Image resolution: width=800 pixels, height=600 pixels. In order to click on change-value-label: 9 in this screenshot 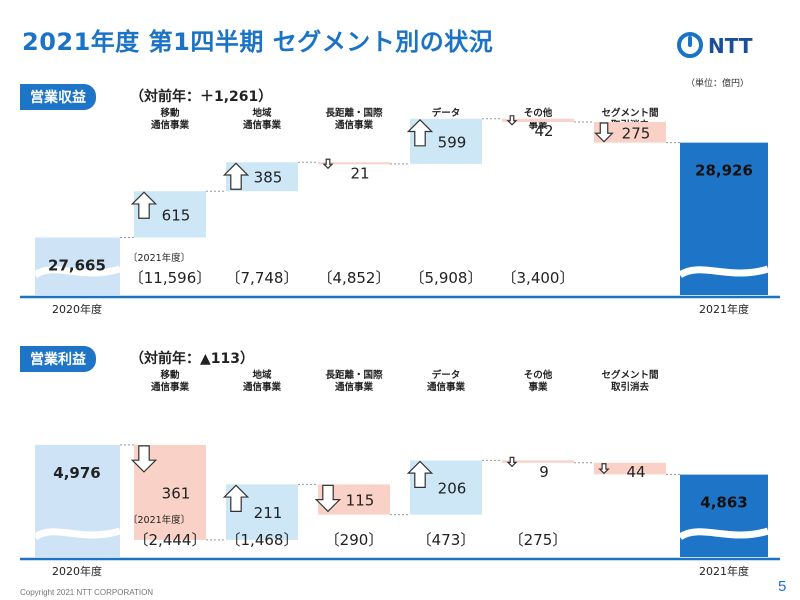, I will do `click(544, 472)`.